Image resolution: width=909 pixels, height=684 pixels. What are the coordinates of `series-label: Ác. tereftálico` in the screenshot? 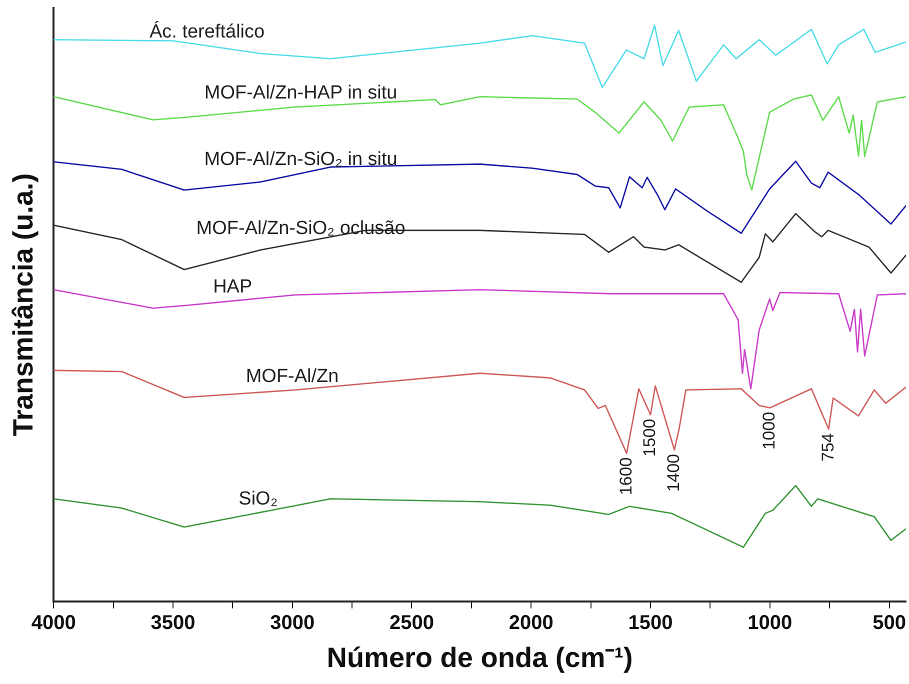 It's located at (207, 31).